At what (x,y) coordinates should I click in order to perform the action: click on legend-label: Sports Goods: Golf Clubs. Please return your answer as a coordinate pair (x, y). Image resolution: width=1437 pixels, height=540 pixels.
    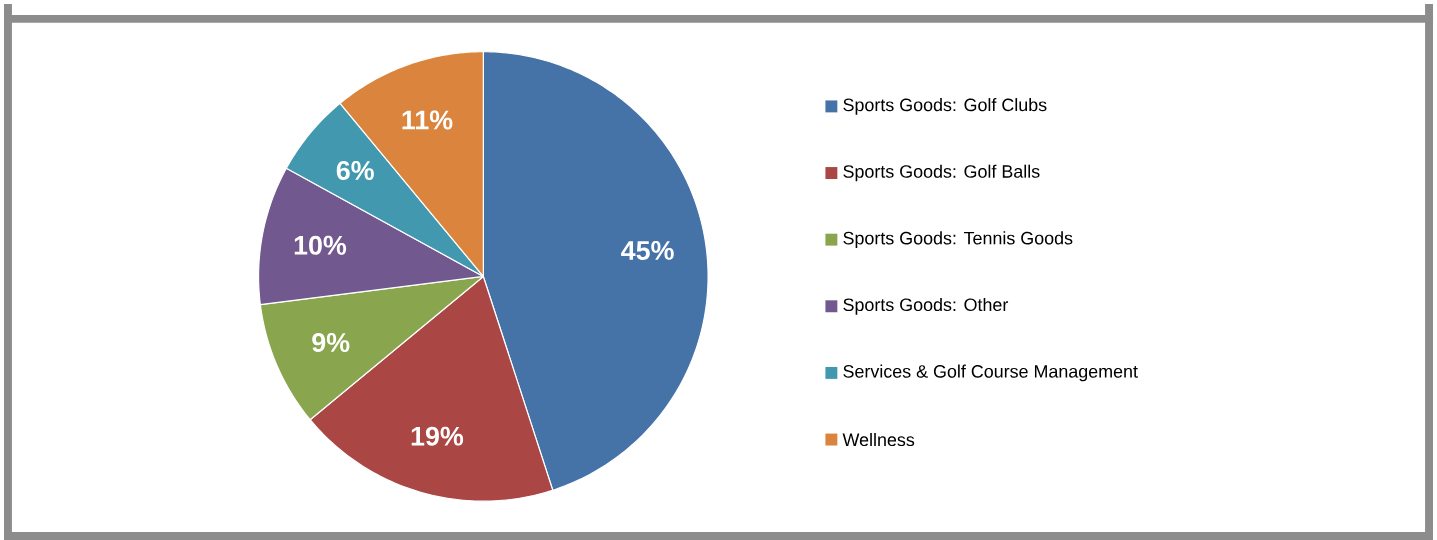
    Looking at the image, I should click on (945, 106).